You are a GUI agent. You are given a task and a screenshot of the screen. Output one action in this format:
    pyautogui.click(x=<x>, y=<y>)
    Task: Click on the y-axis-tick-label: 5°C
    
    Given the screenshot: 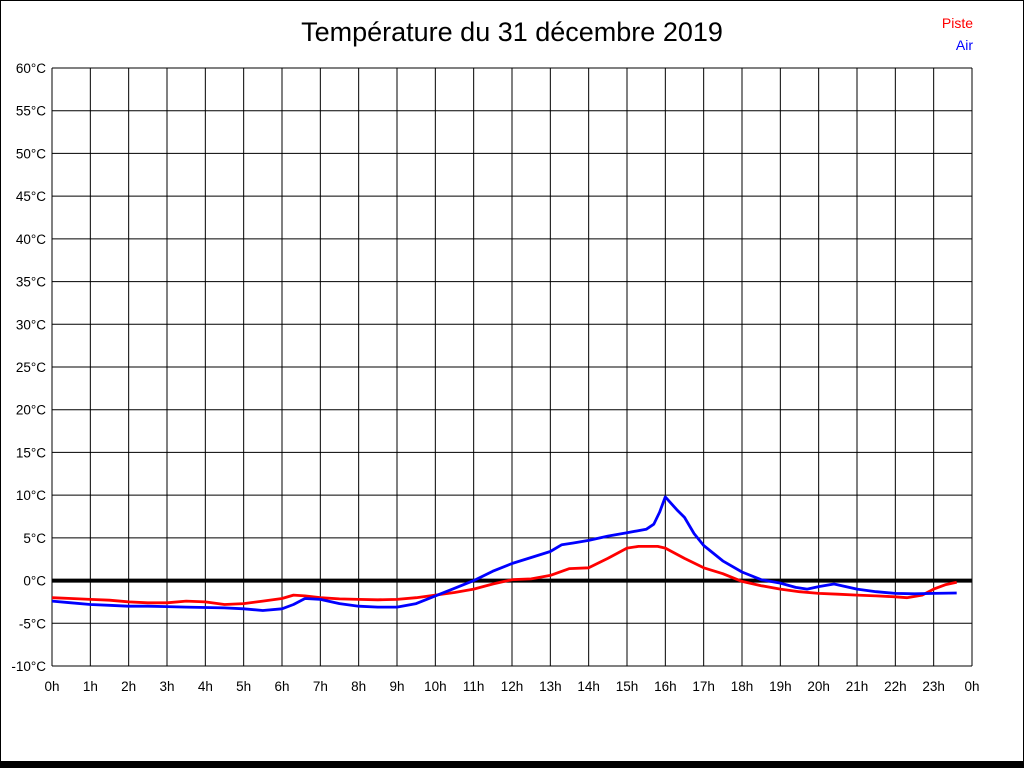 What is the action you would take?
    pyautogui.click(x=34, y=538)
    